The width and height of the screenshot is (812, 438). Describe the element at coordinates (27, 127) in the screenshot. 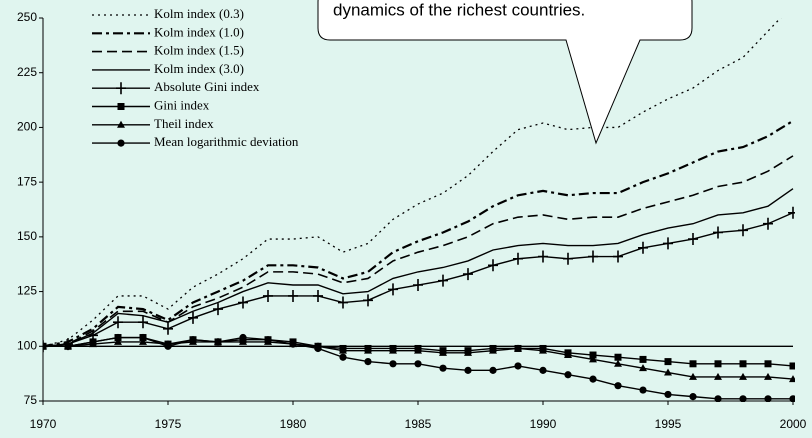

I see `y-tick-label: 200` at that location.